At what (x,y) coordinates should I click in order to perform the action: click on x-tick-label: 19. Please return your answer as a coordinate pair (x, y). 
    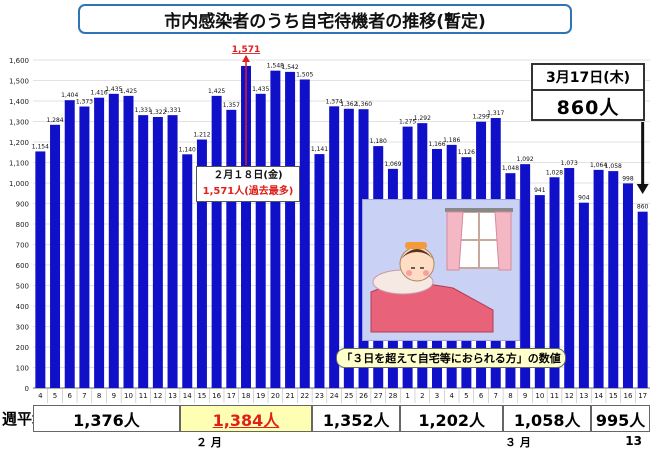
    Looking at the image, I should click on (260, 396).